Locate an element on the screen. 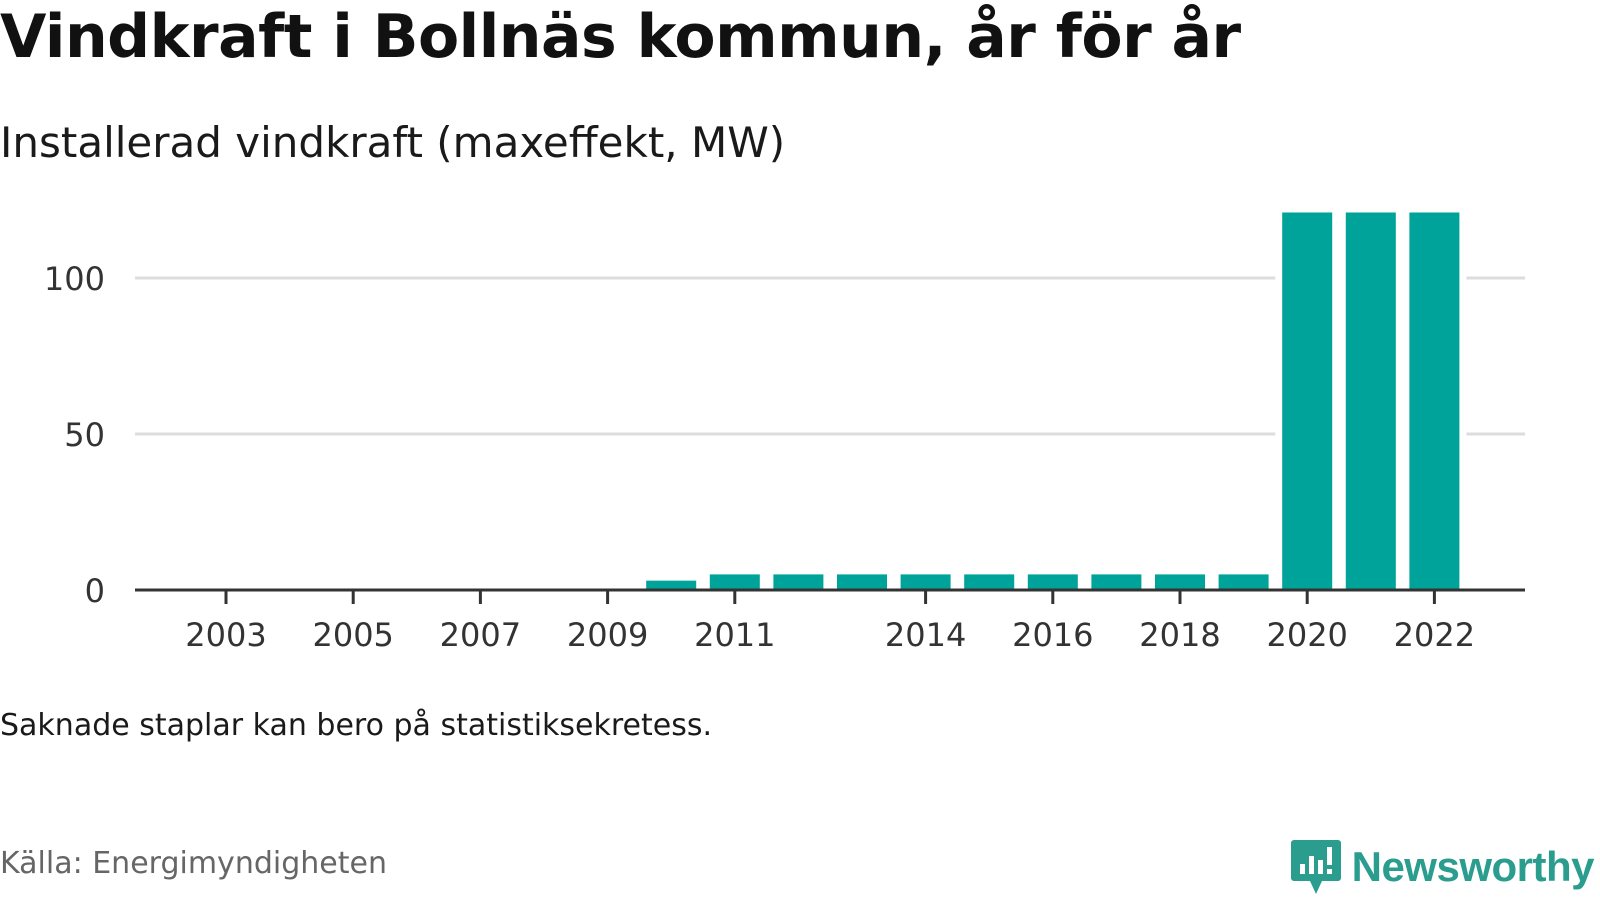 This screenshot has height=900, width=1600. x-tick-label-2007: 2007 is located at coordinates (480, 635).